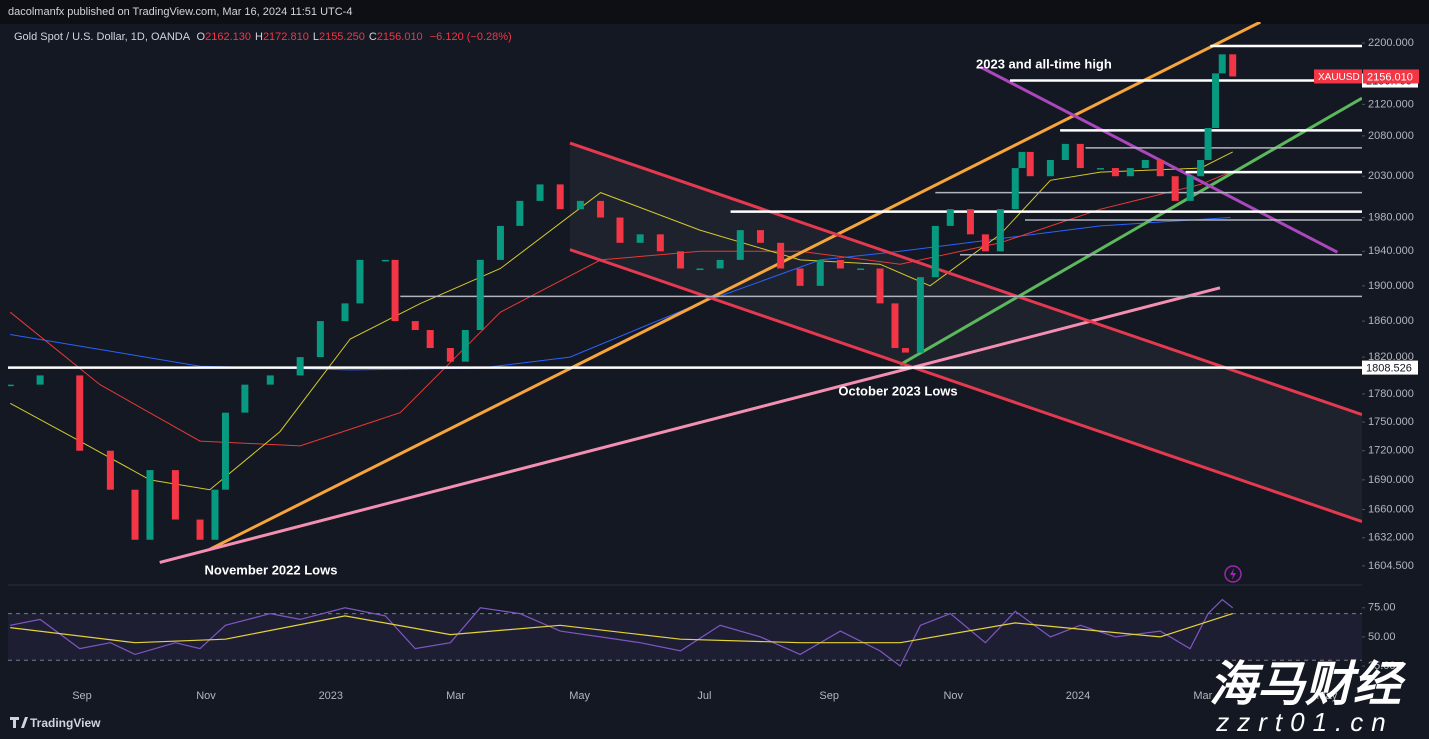 The image size is (1429, 739). What do you see at coordinates (228, 37) in the screenshot?
I see `ohlc-value: 2162.130` at bounding box center [228, 37].